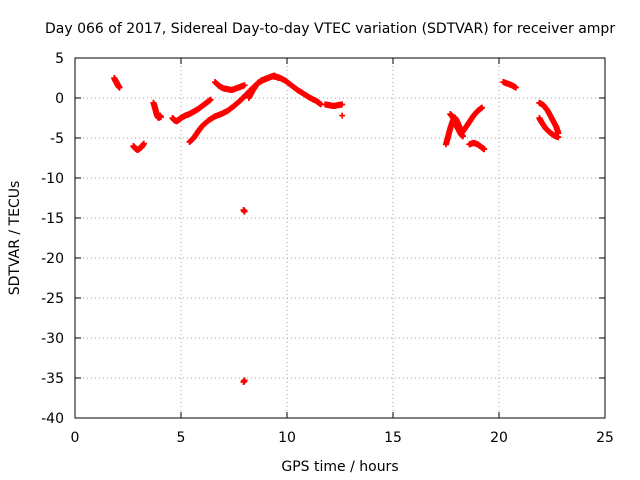  Describe the element at coordinates (59, 99) in the screenshot. I see `y-tick-label: 0` at that location.